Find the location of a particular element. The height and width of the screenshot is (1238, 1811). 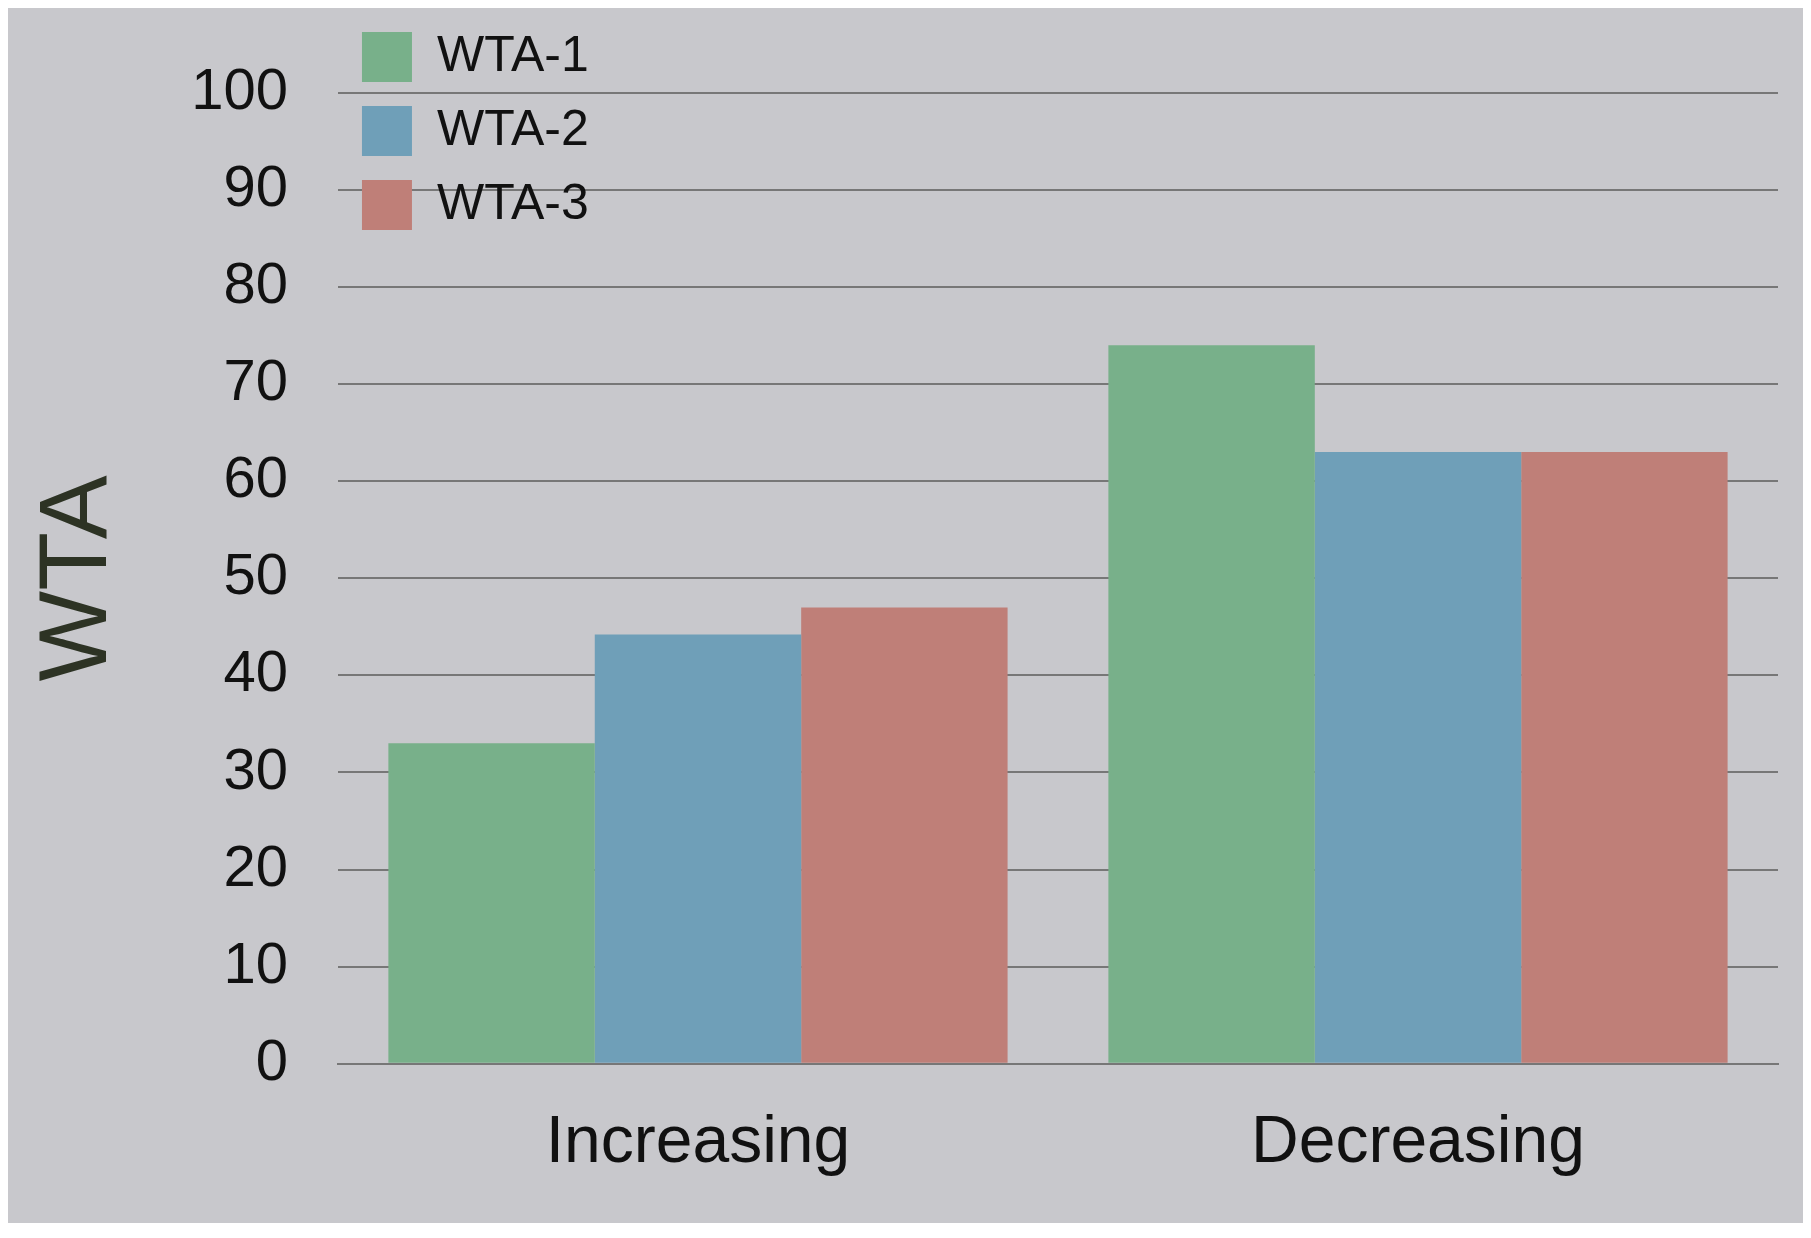

y-tick-label: 70 is located at coordinates (255, 380).